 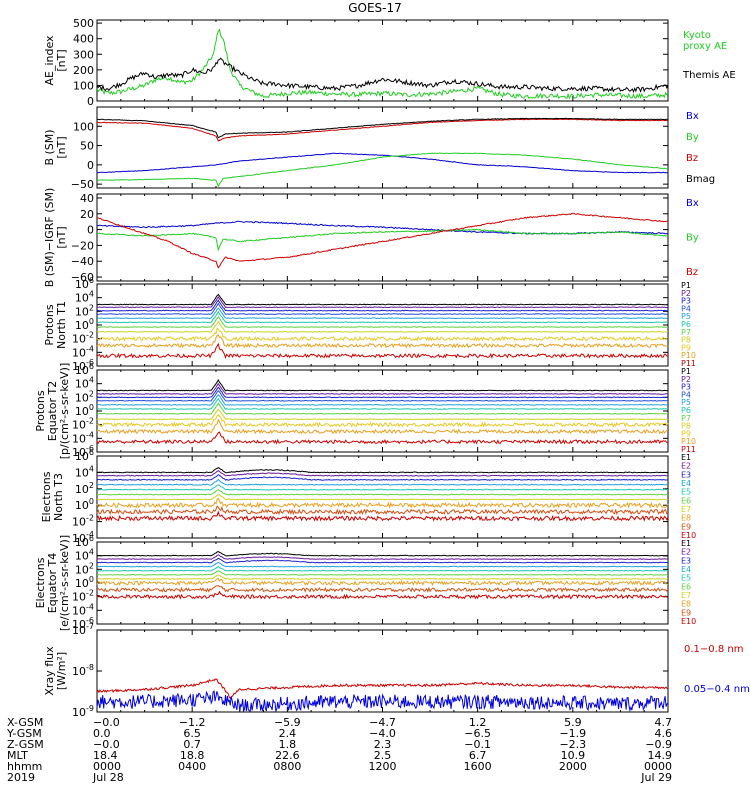 I want to click on tick-exponent: 0, so click(x=91, y=407).